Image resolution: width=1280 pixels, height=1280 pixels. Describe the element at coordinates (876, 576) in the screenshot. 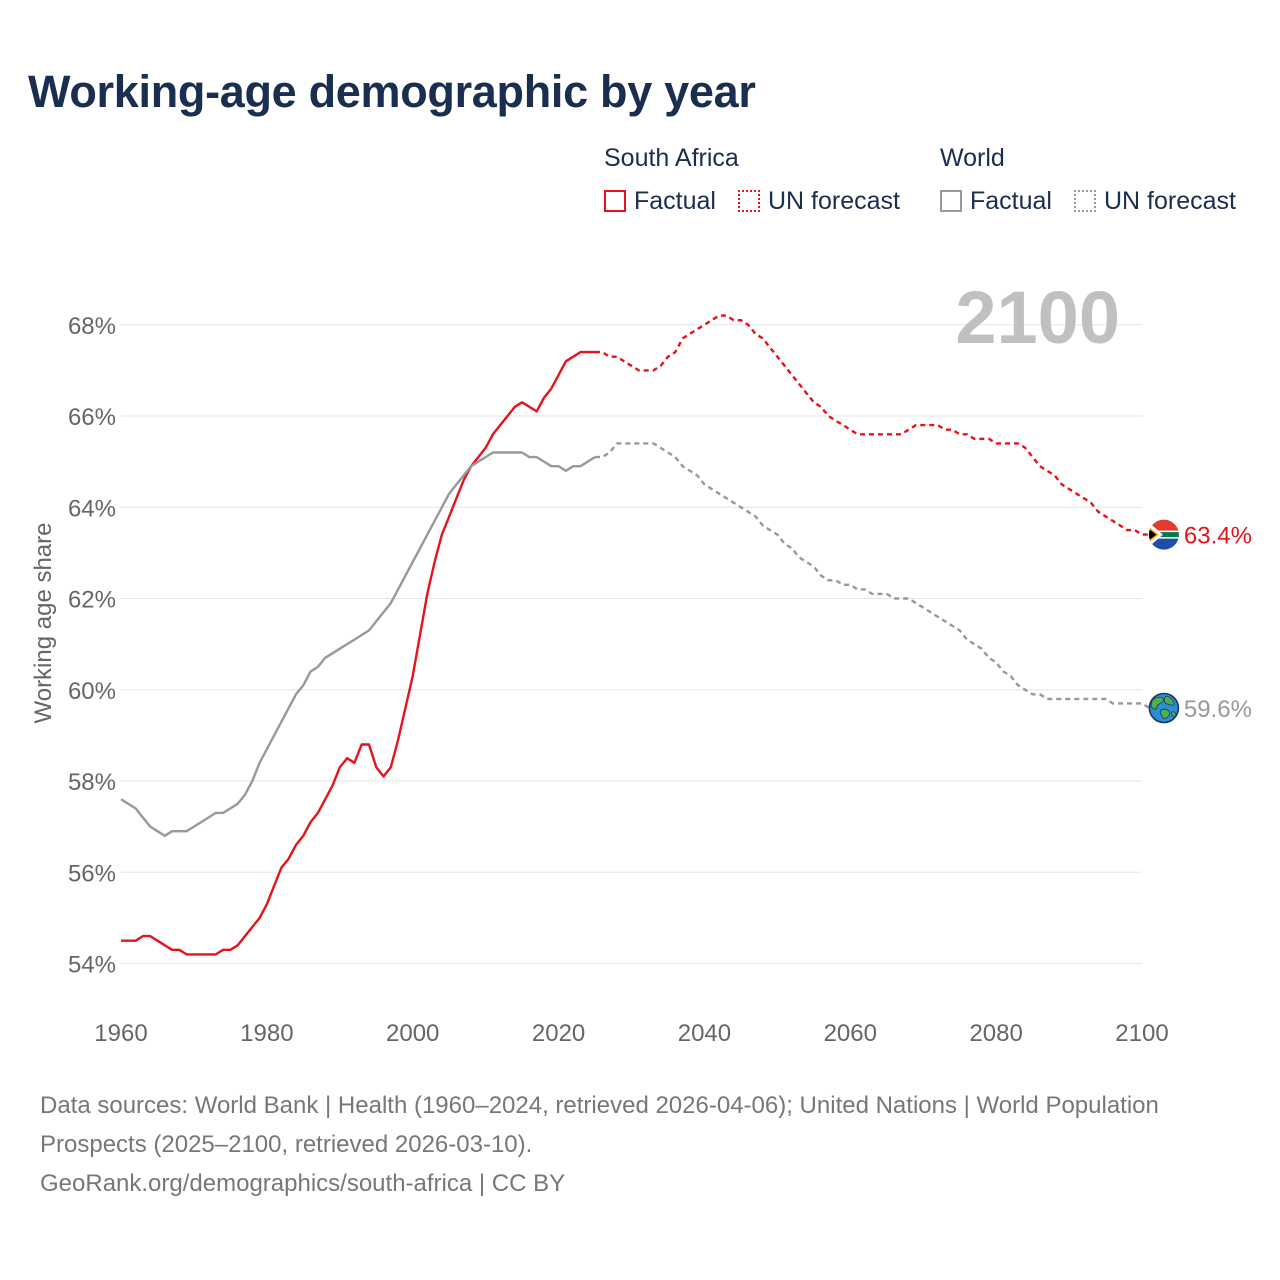

I see `world-forecast-line` at that location.